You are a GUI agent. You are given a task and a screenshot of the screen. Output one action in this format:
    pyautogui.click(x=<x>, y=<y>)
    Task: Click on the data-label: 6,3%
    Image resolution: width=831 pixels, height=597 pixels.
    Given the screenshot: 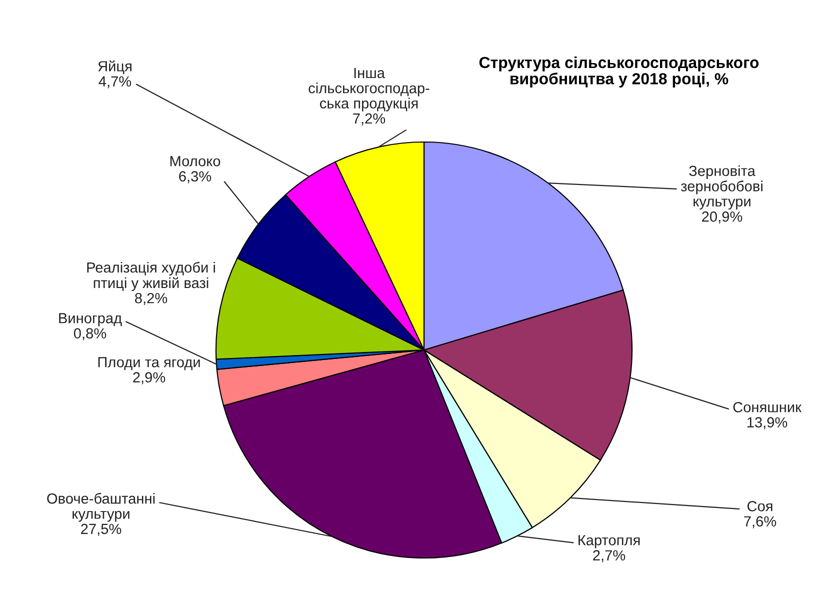 What is the action you would take?
    pyautogui.click(x=195, y=177)
    